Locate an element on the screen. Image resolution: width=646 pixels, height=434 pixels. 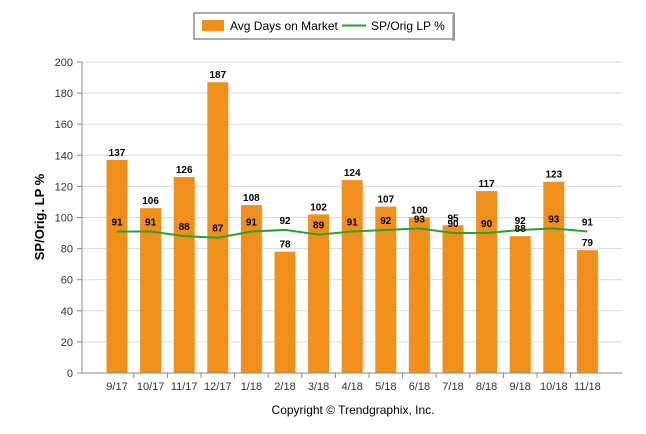
legend-shadow is located at coordinates (453, 28).